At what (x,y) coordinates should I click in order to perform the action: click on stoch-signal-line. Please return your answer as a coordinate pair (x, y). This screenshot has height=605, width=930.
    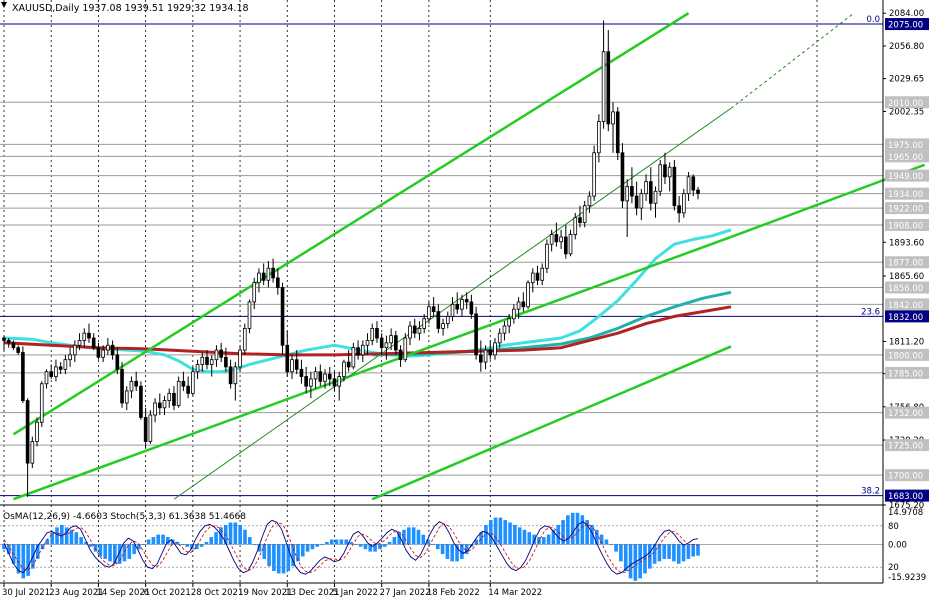
    Looking at the image, I should click on (351, 547).